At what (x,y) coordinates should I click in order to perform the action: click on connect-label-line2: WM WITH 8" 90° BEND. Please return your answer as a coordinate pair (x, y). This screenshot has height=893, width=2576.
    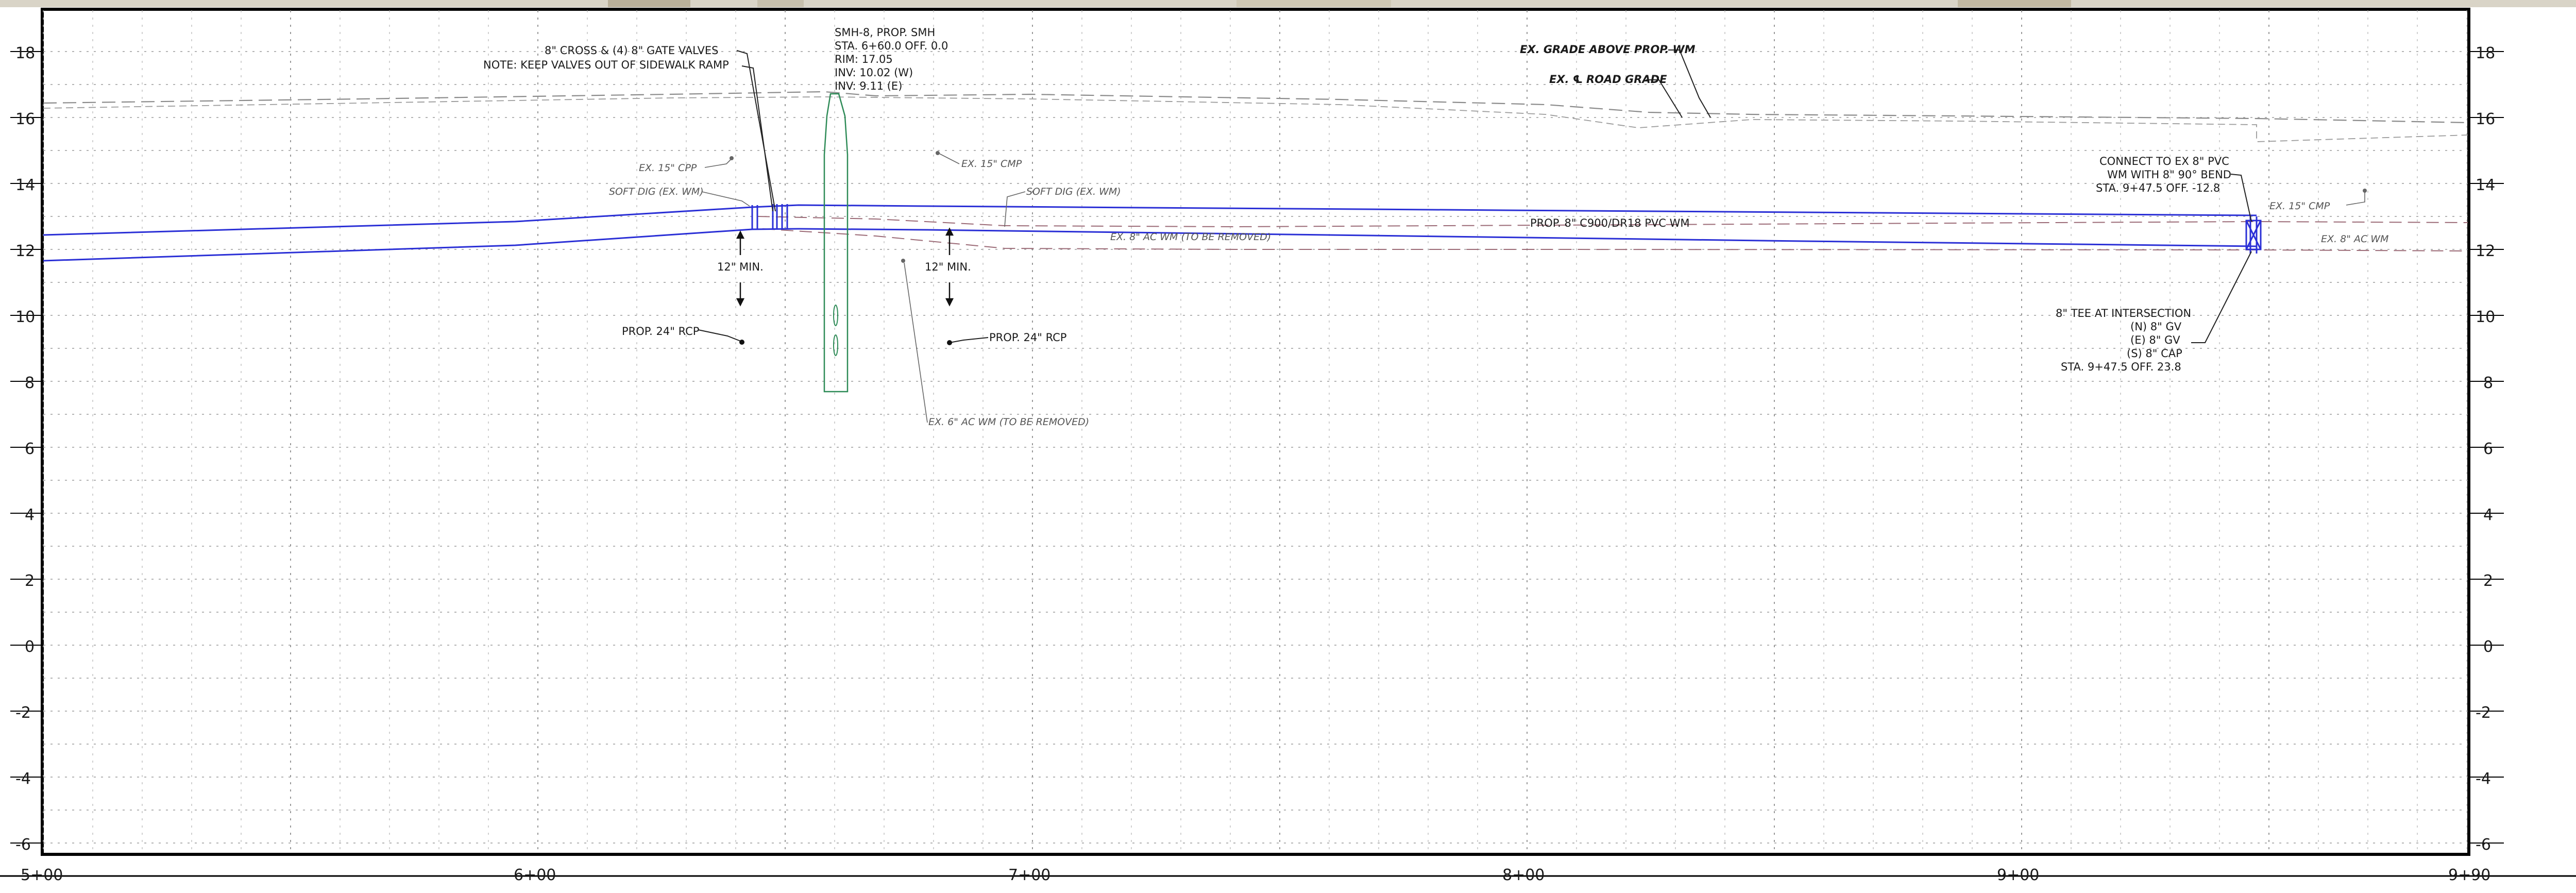
    Looking at the image, I should click on (2169, 175).